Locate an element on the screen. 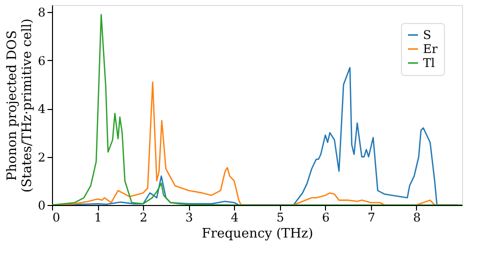  y-tick-label: 4 is located at coordinates (42, 109).